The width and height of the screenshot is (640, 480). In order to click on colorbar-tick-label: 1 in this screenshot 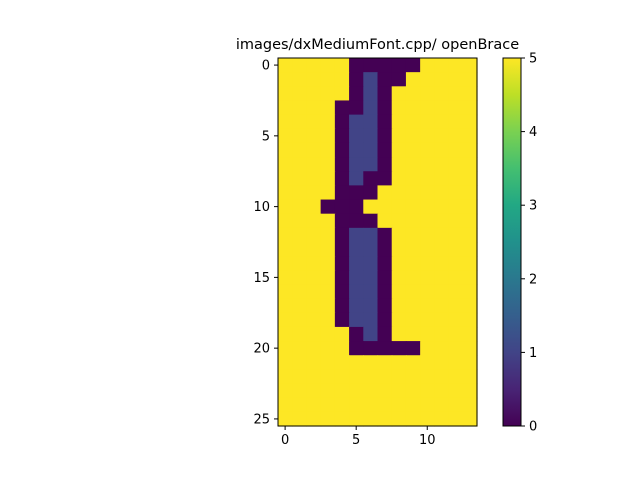, I will do `click(533, 353)`.